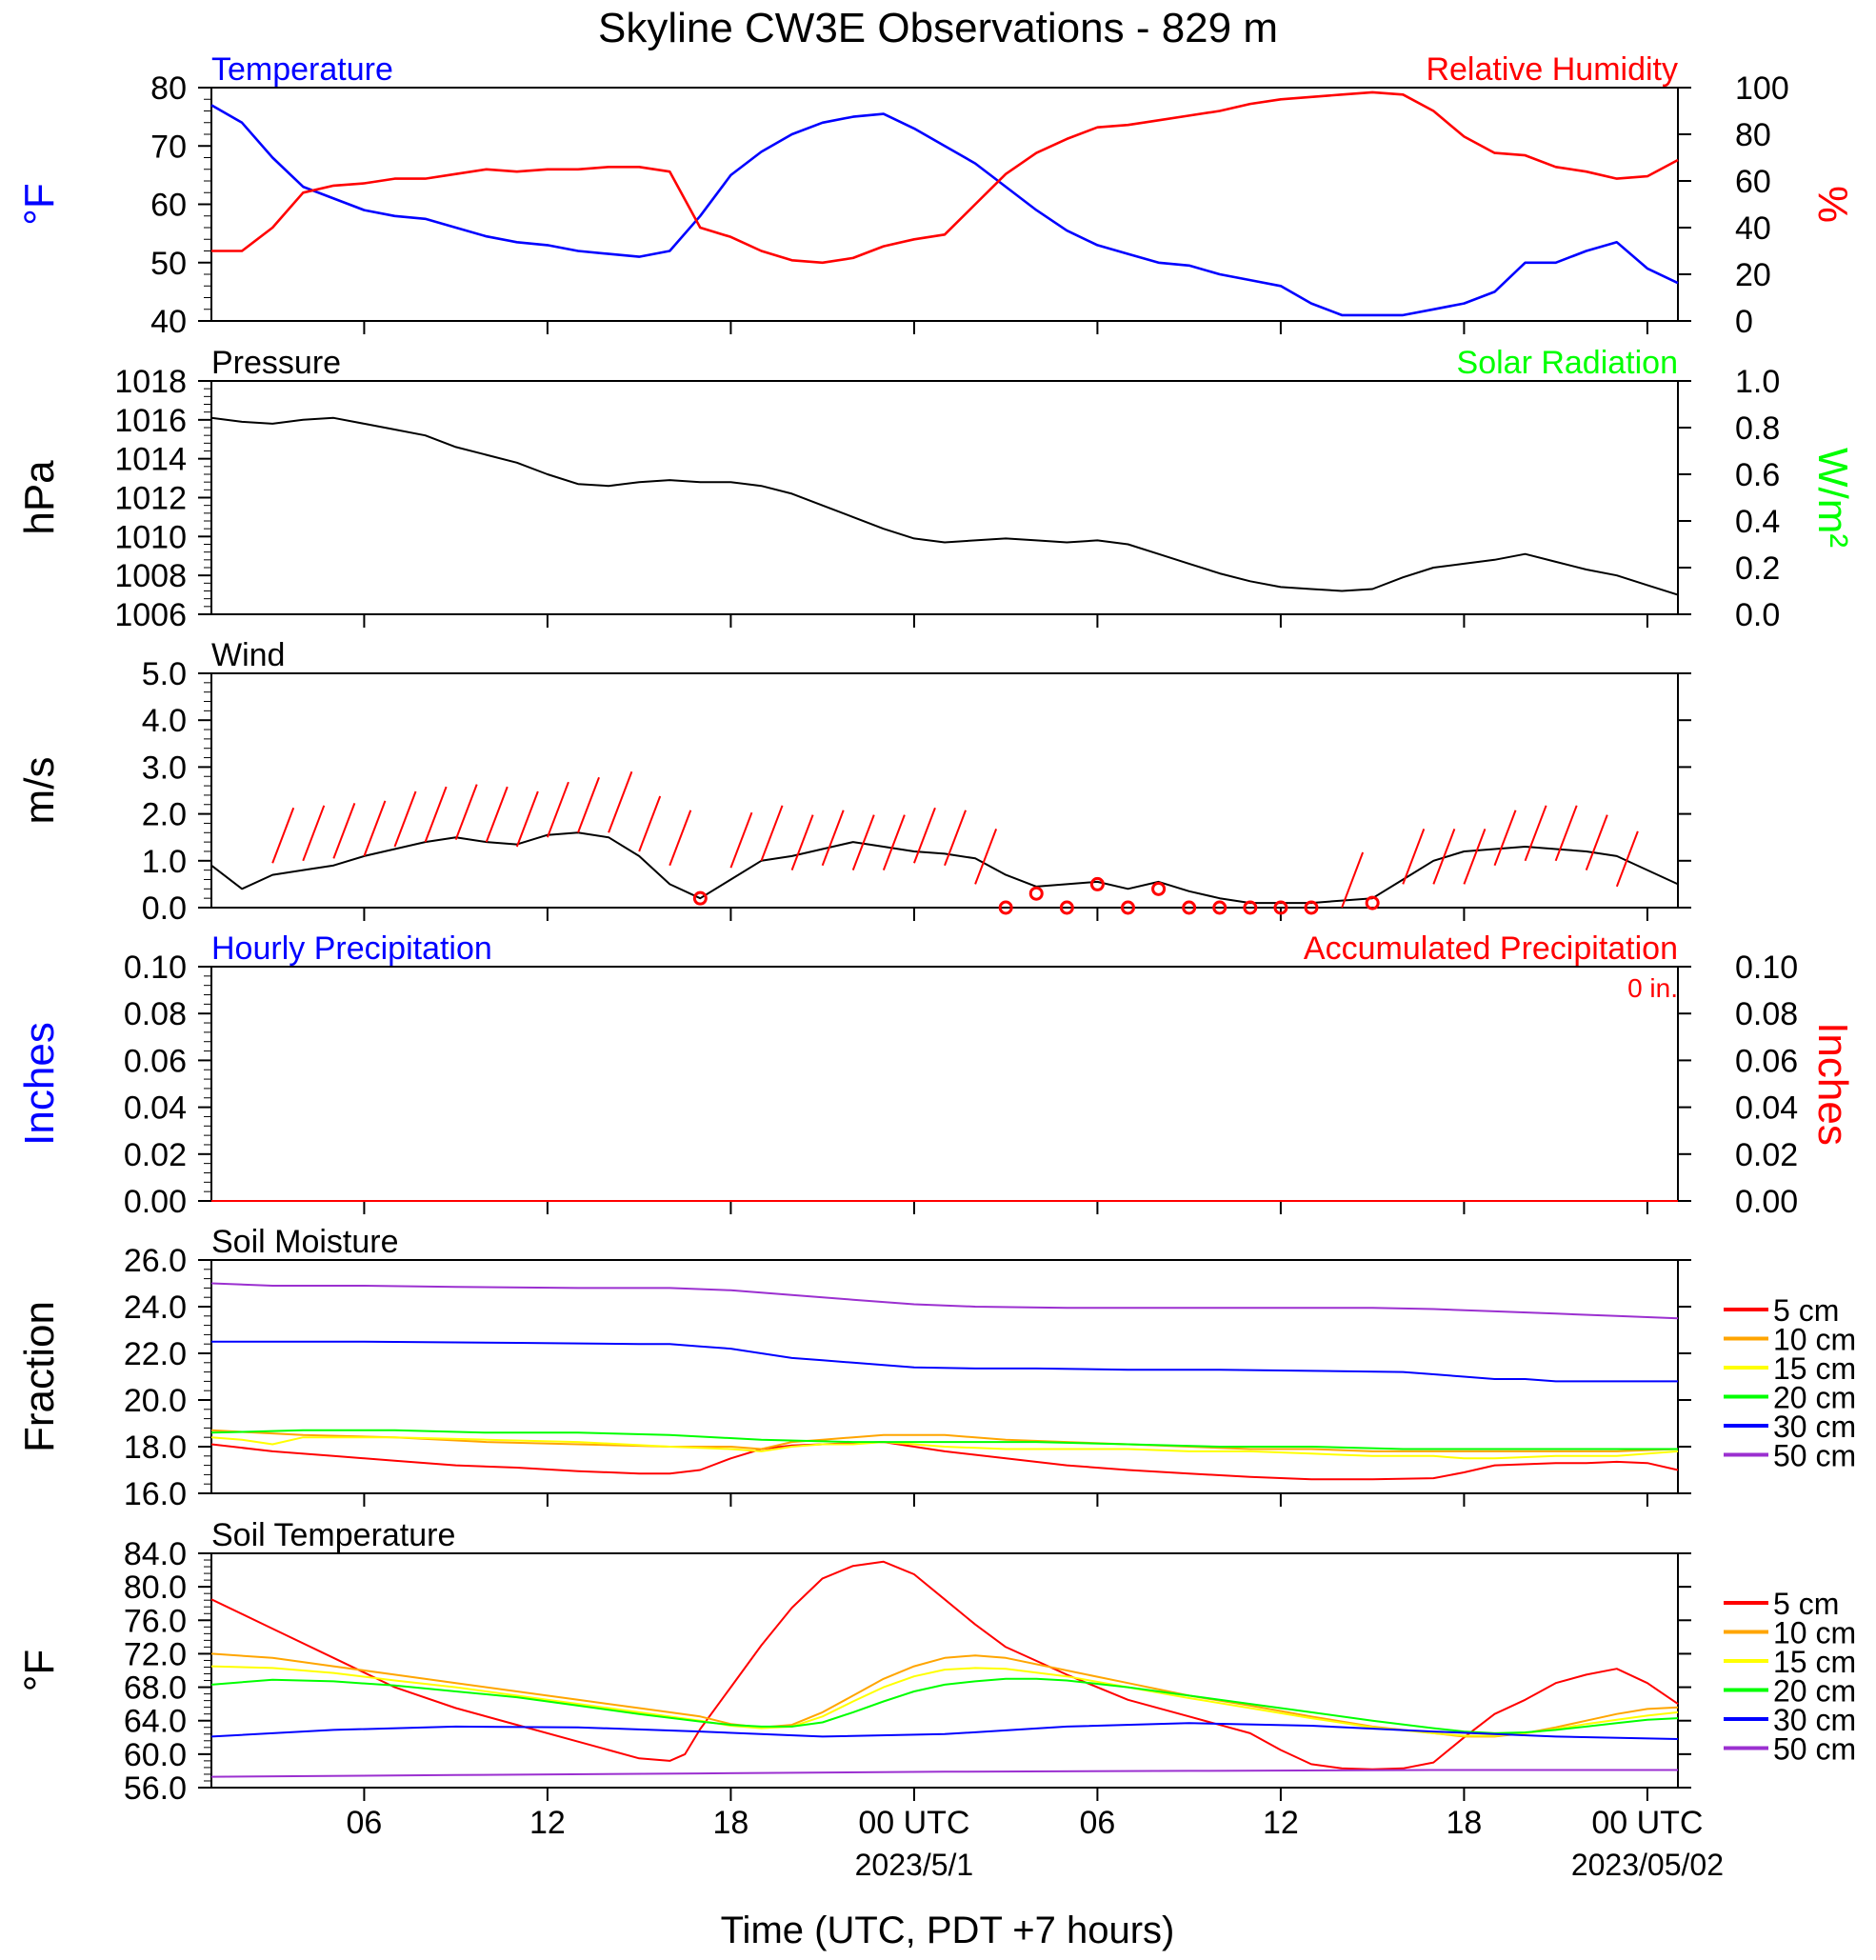 The width and height of the screenshot is (1876, 1960). What do you see at coordinates (1552, 69) in the screenshot?
I see `temp_rh-right-title: Relative Humidity` at bounding box center [1552, 69].